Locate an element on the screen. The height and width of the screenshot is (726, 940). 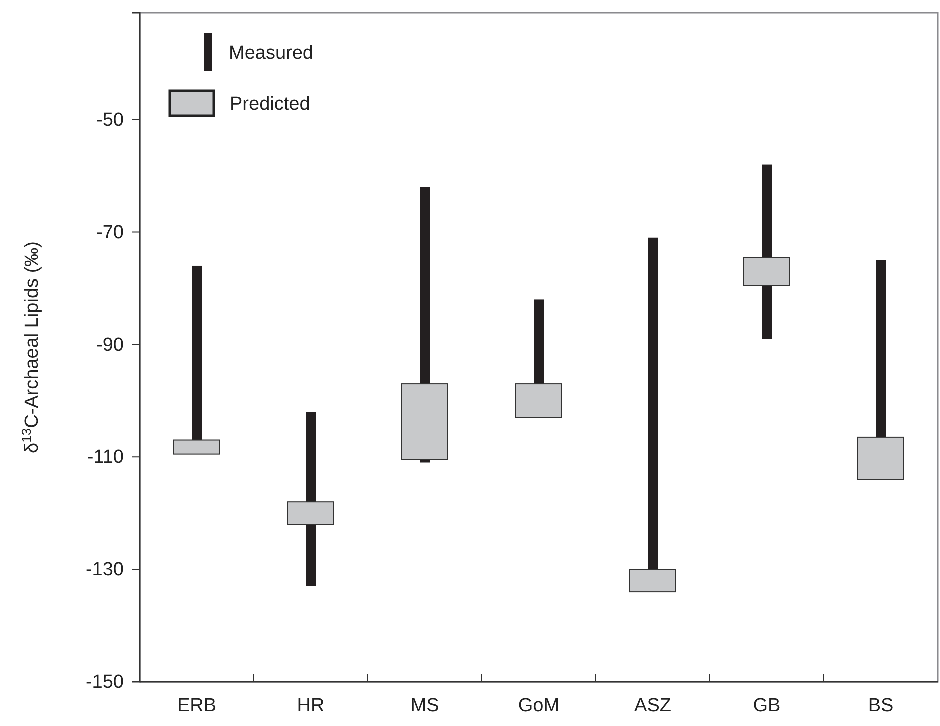
x-tick-label: MS is located at coordinates (425, 705).